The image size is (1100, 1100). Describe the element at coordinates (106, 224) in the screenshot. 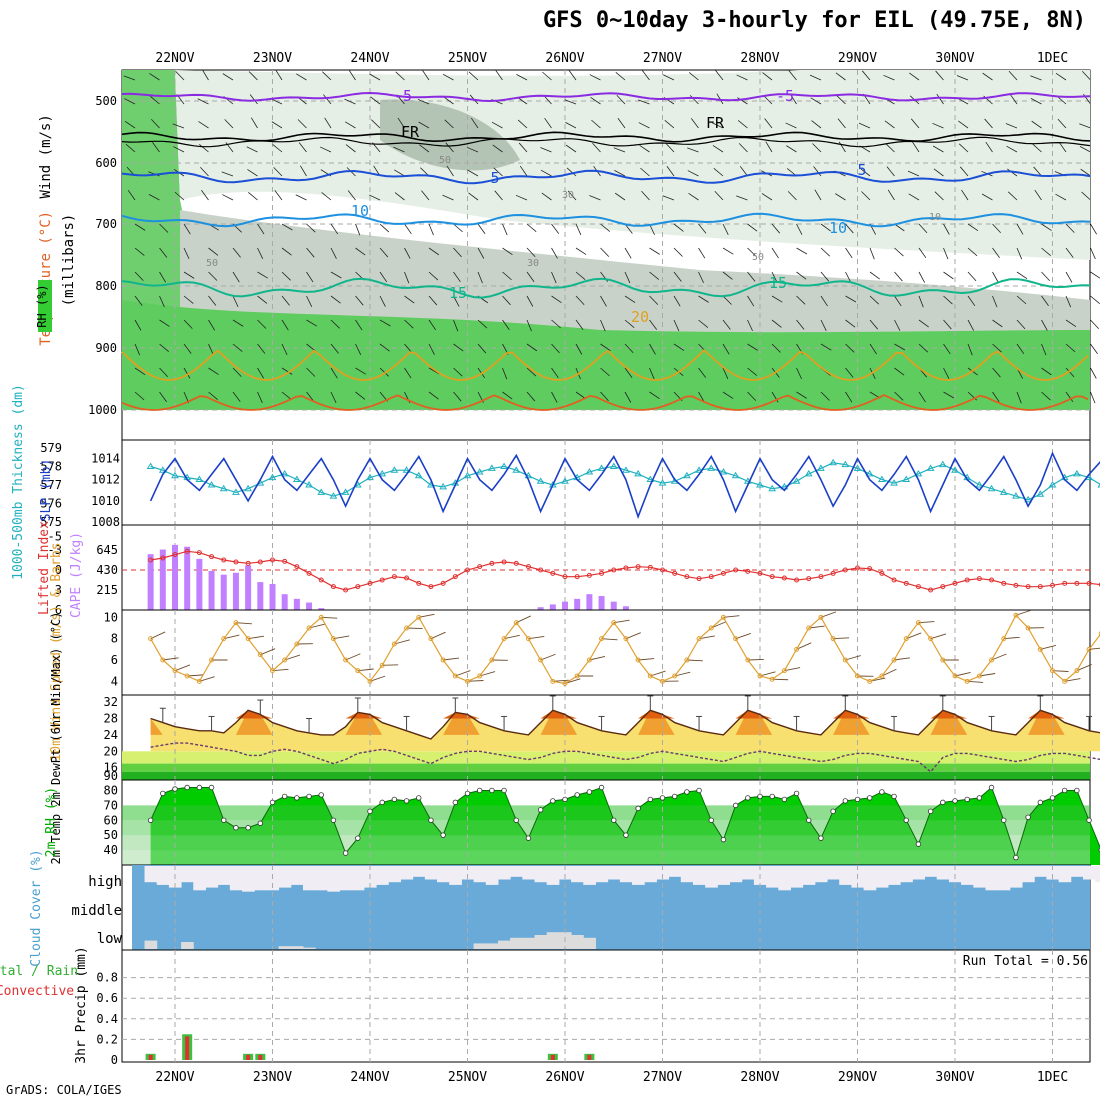

I see `y-tick-label: 700` at that location.